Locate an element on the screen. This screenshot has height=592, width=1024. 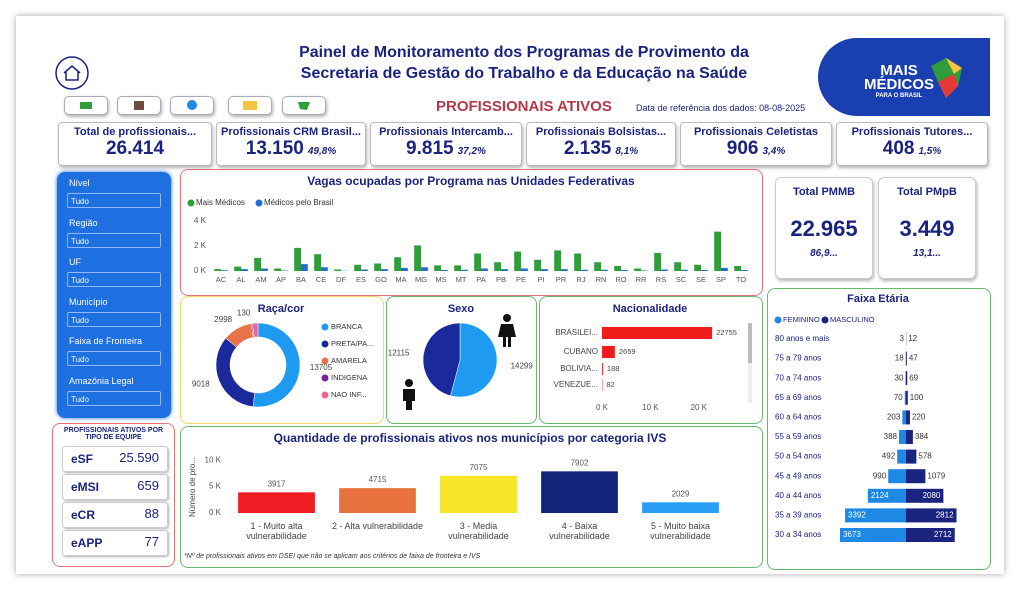
data-label: 9018 is located at coordinates (201, 383).